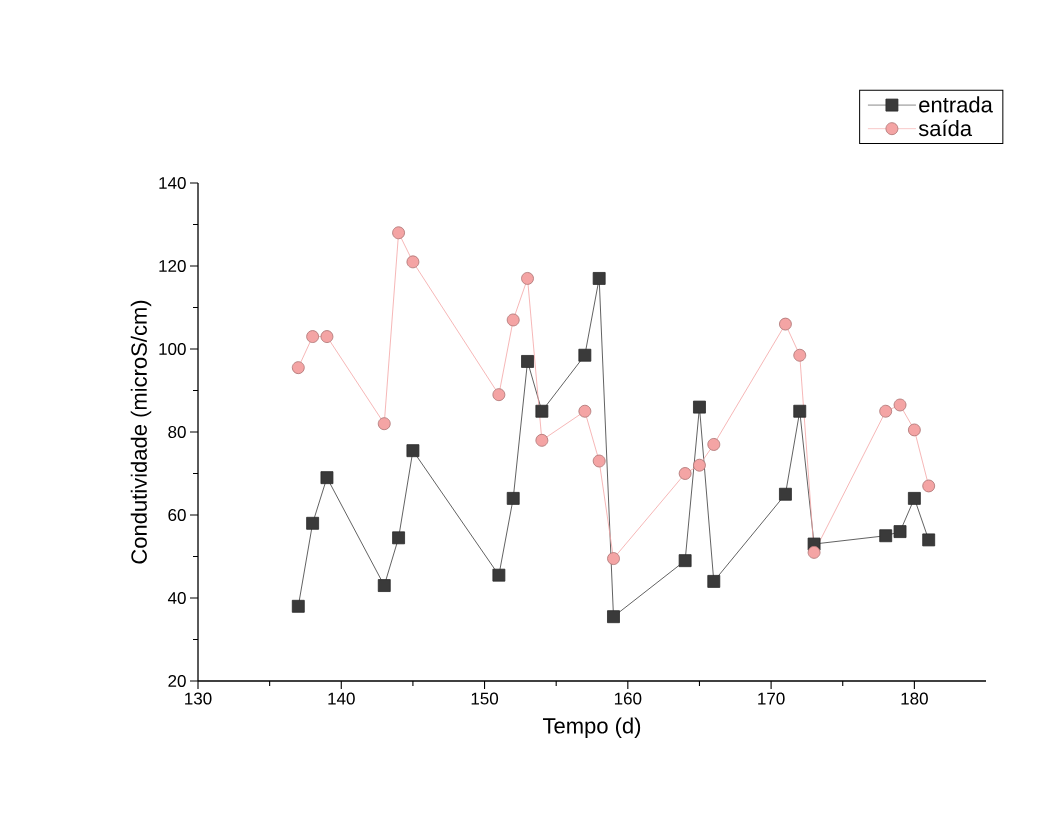 This screenshot has width=1049, height=817. Describe the element at coordinates (914, 698) in the screenshot. I see `x-tick-label: 180` at that location.